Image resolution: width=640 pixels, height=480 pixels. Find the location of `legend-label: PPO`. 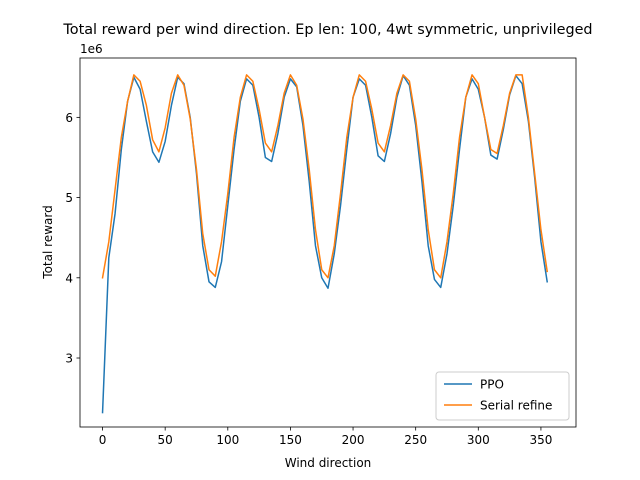

legend-label: PPO is located at coordinates (492, 385).